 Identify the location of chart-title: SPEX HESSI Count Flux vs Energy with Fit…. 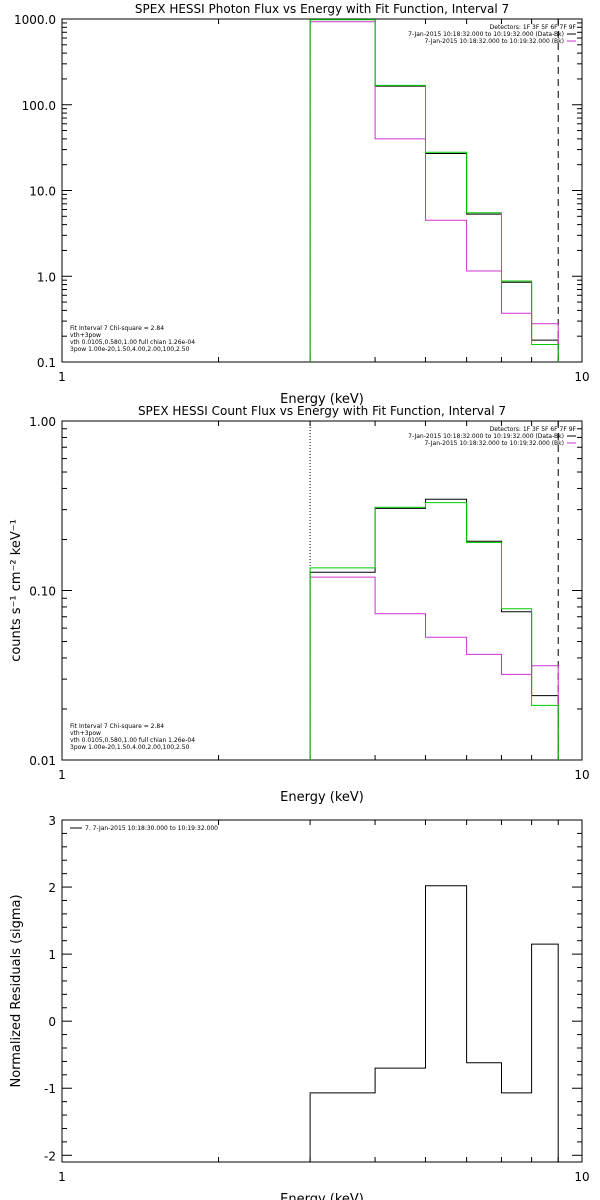
(322, 411).